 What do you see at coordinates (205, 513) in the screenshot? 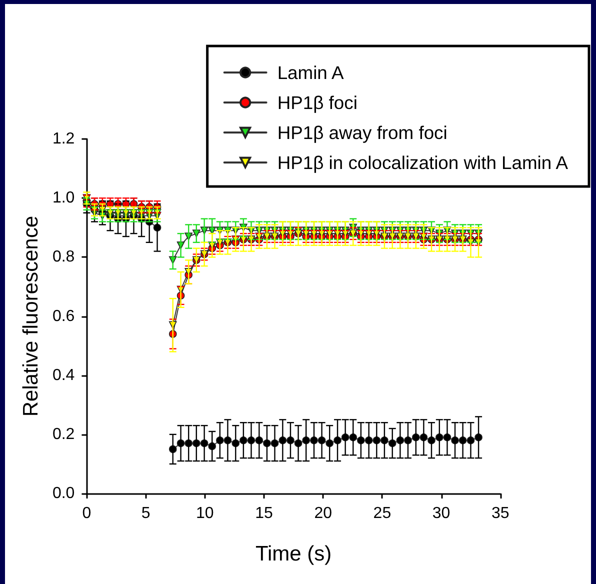
I see `x-tick-label: 10` at bounding box center [205, 513].